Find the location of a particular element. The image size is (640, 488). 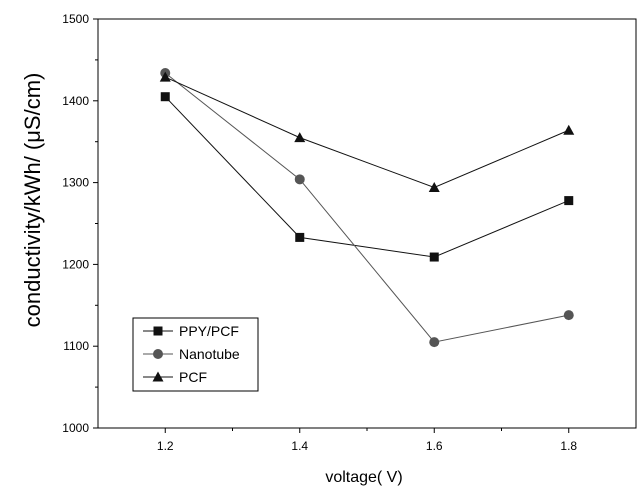

x-tick-label: 1.6 is located at coordinates (434, 446).